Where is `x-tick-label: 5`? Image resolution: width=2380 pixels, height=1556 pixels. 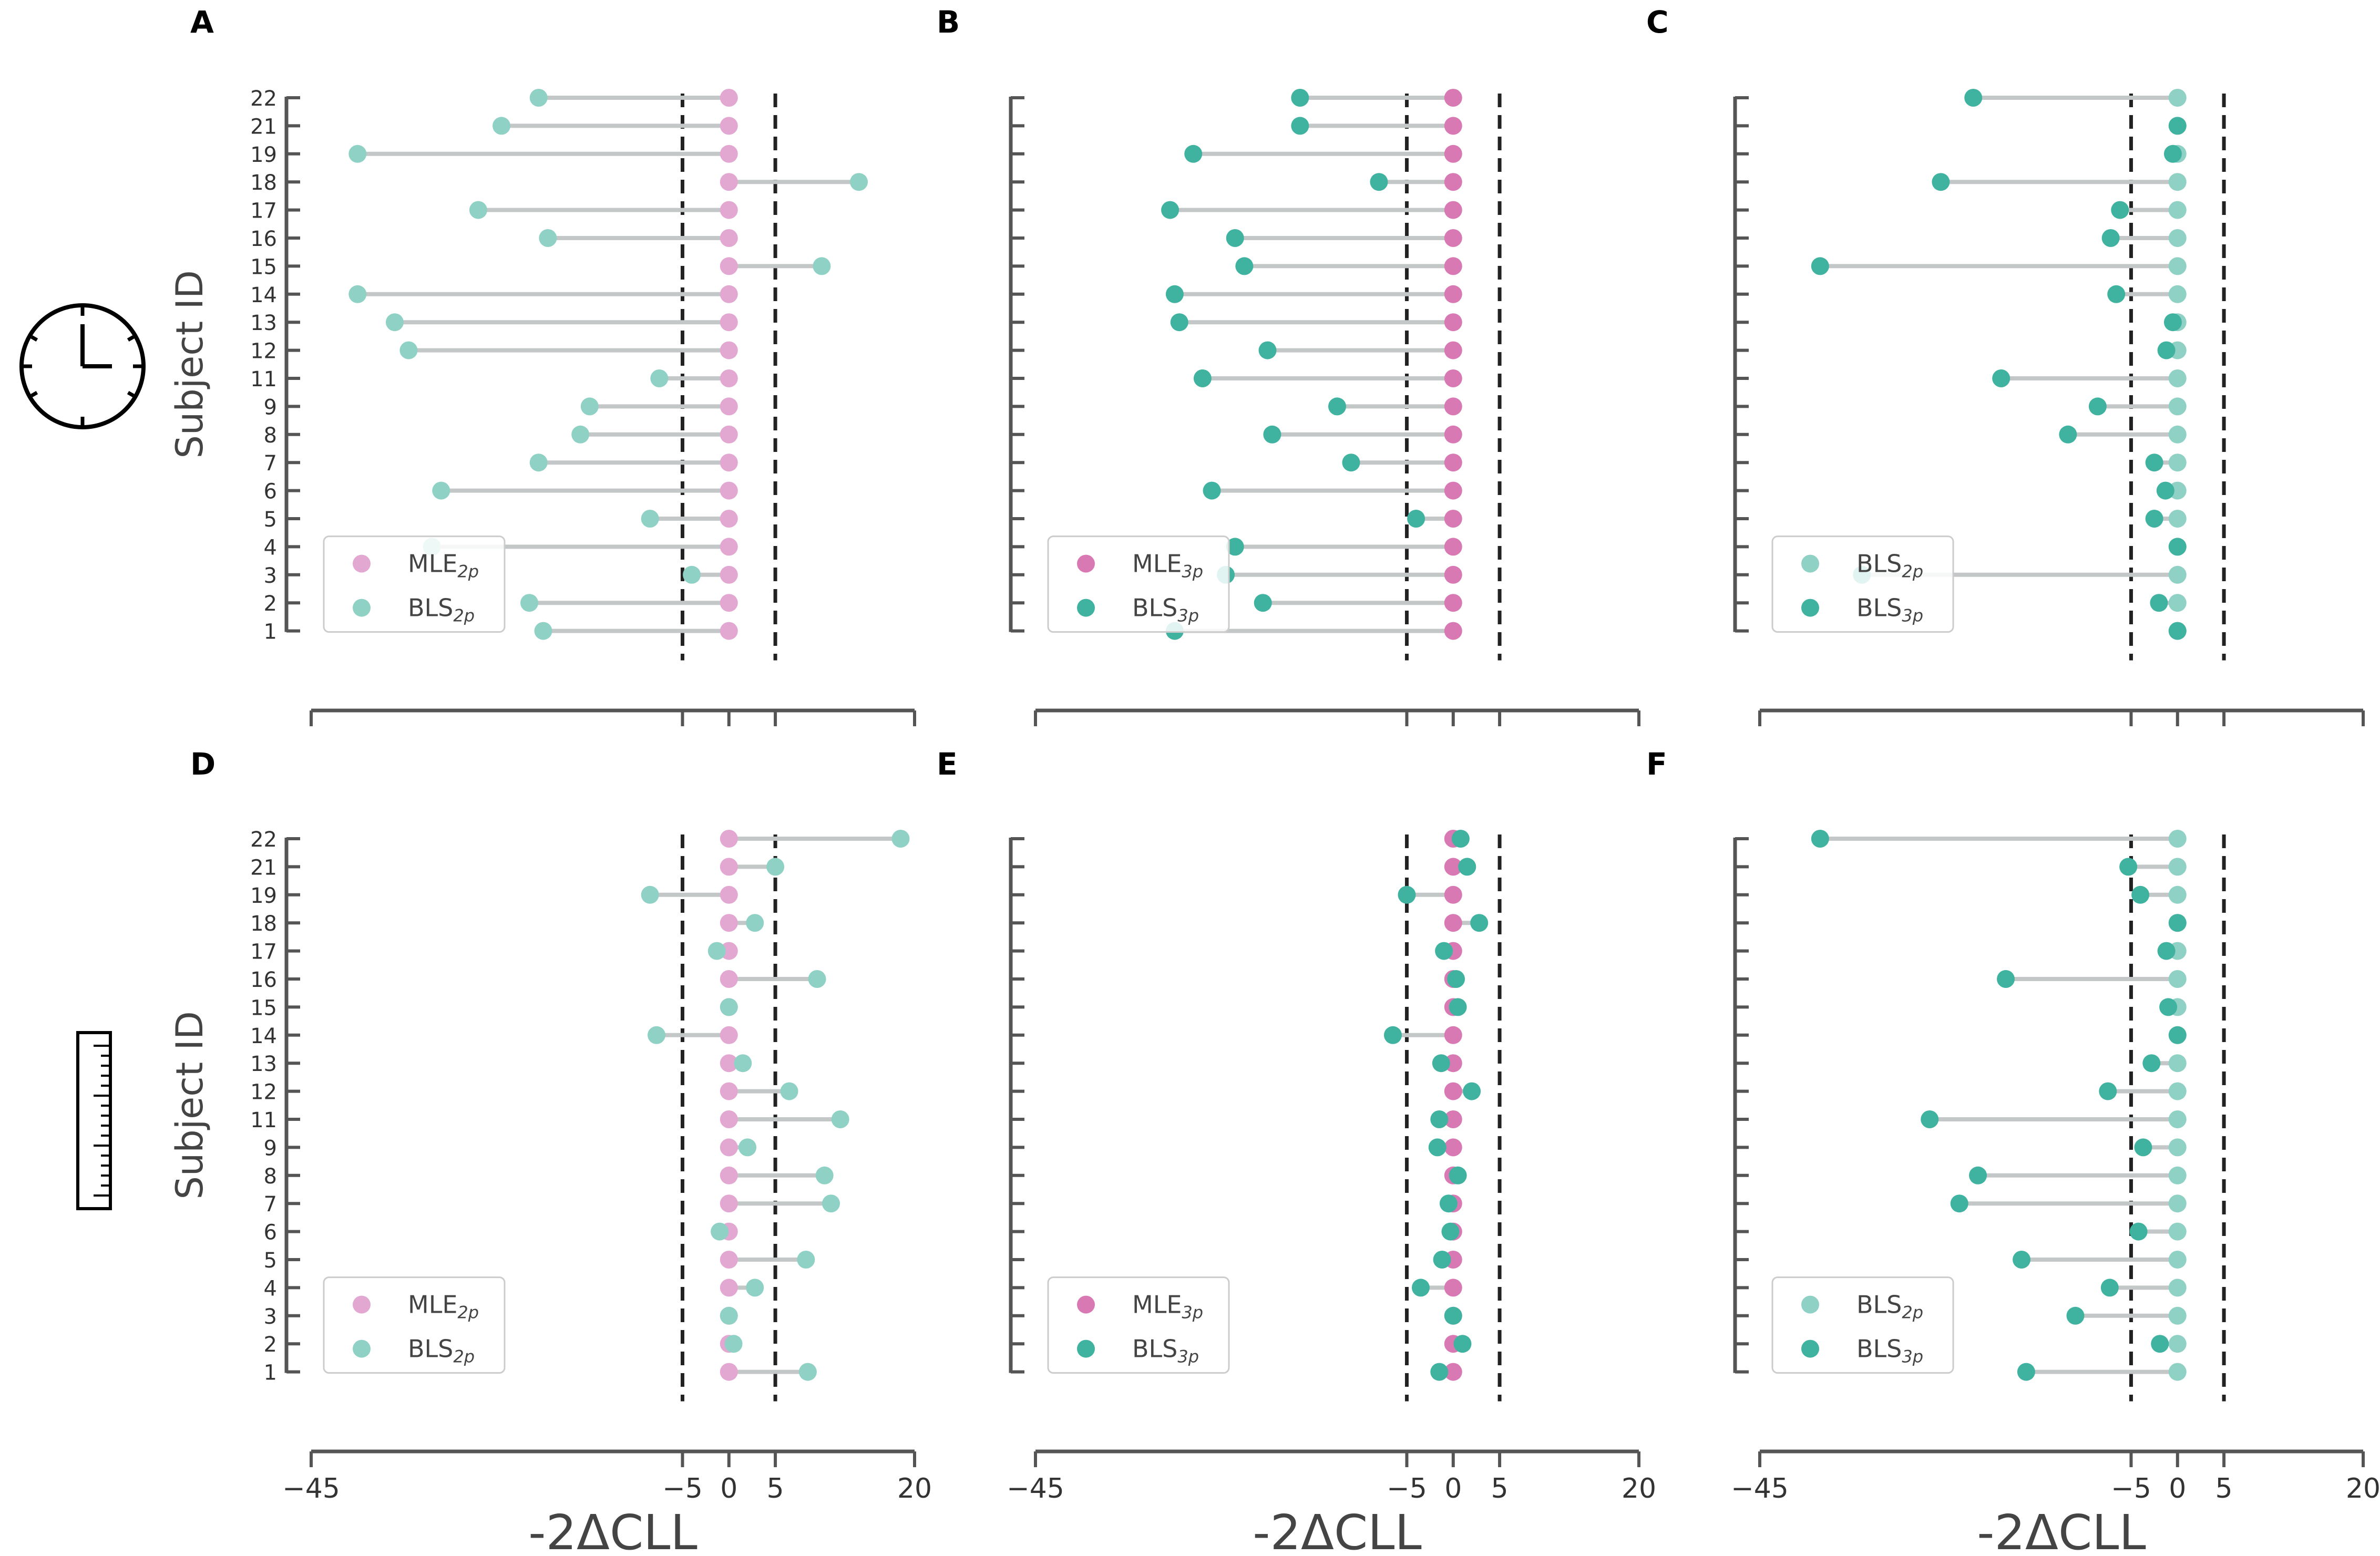 x-tick-label: 5 is located at coordinates (1500, 1489).